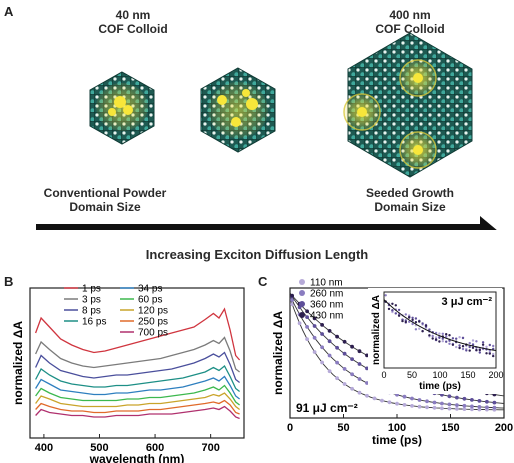  I want to click on right-caption-line1: Seeded Growth, so click(409, 193).